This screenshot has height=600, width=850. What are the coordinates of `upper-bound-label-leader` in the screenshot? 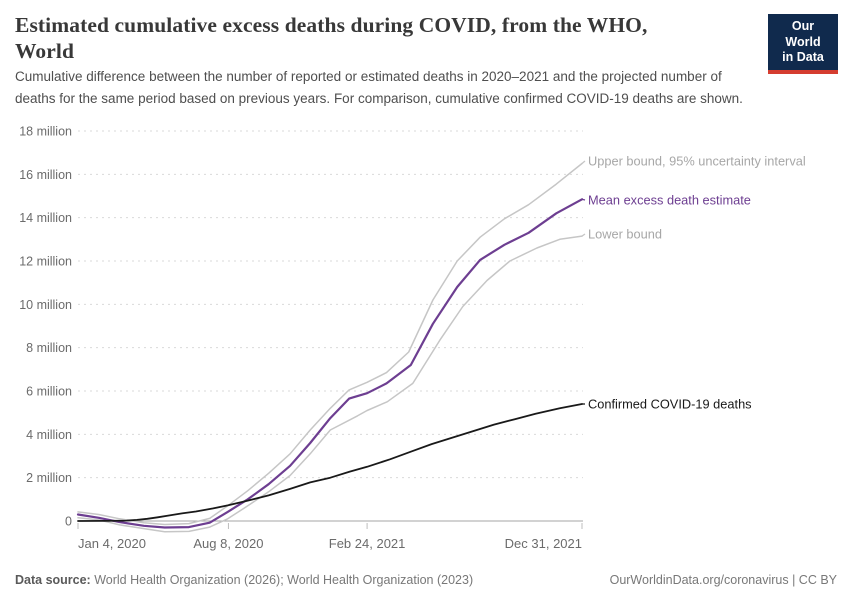 It's located at (583, 162).